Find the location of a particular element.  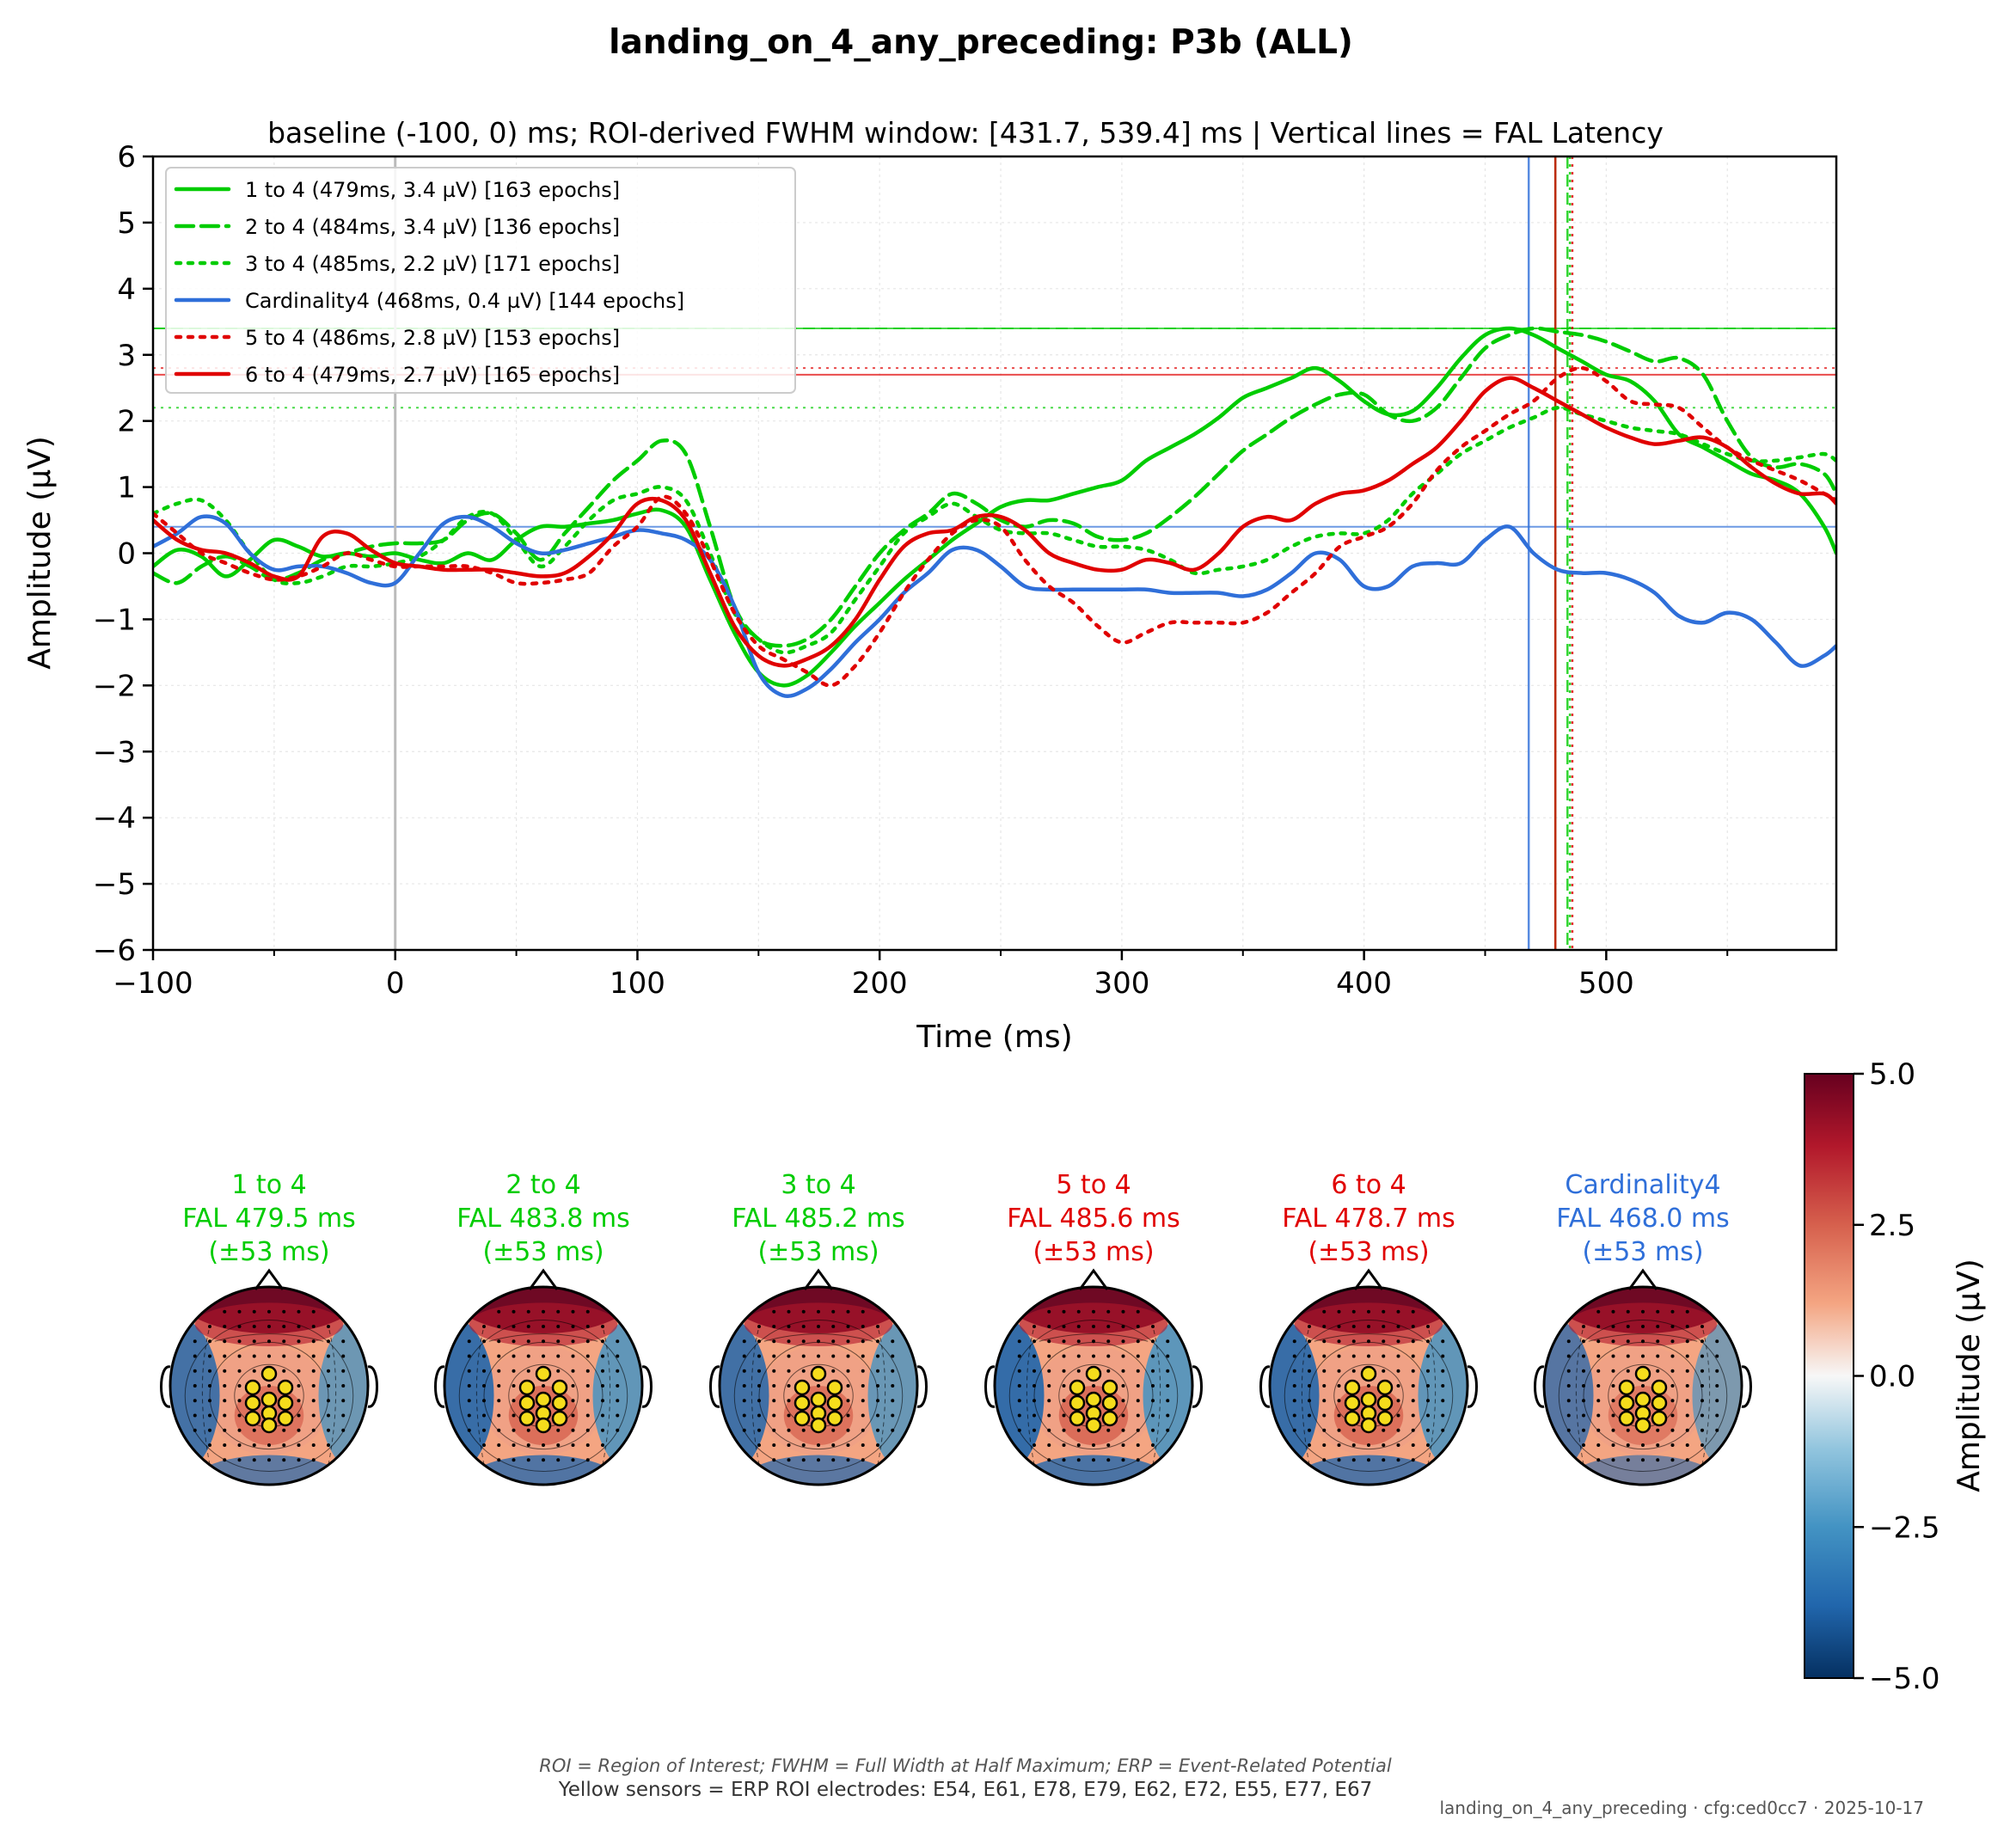

y-axis: −6 −5 −4 −3 −2 −1 0 1 2 3 4 5 6 is located at coordinates (123, 554).